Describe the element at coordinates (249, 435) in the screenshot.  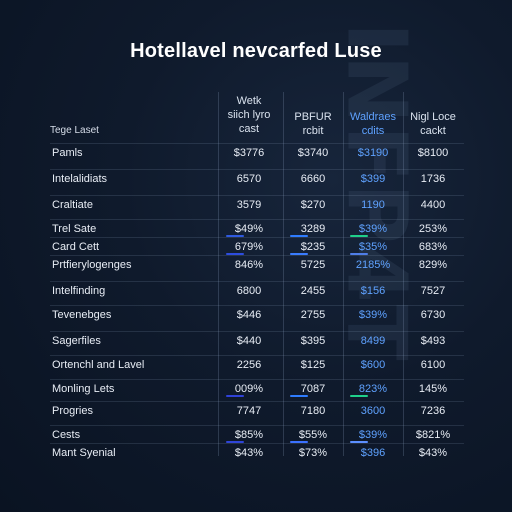
I see `table-cell: $85%` at that location.